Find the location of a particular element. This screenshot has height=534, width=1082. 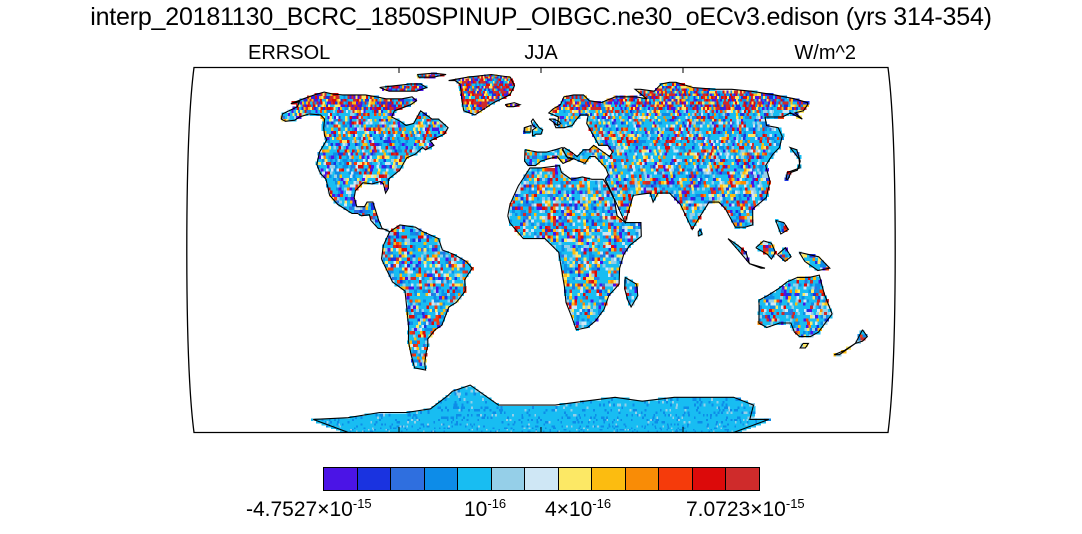

colorbar-tick-label-2: 4×10⁻¹⁶ is located at coordinates (578, 508).